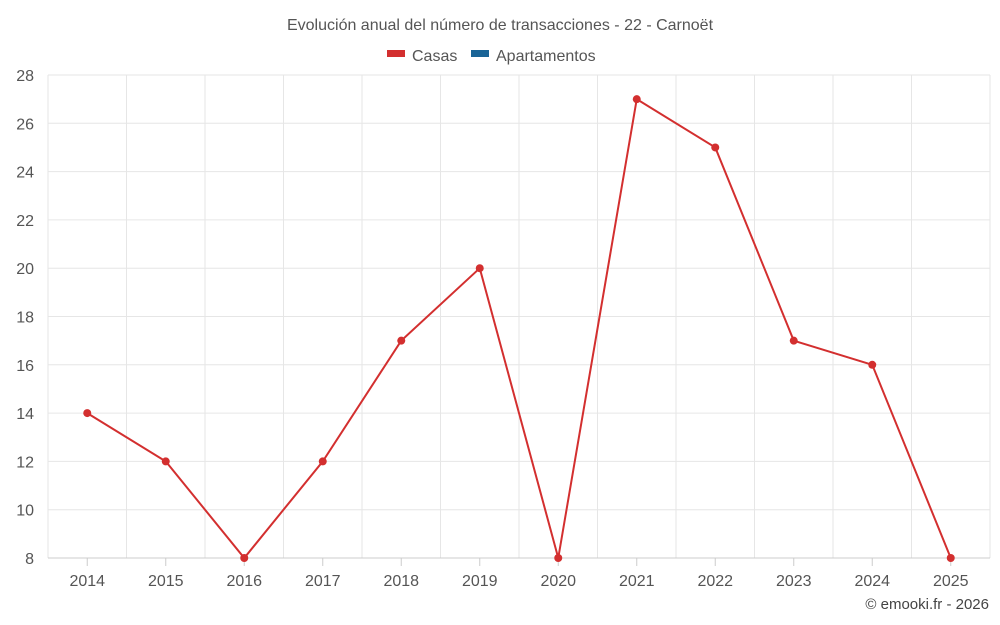 The image size is (1000, 625). I want to click on legend-label-apartamentos: Apartamentos, so click(546, 56).